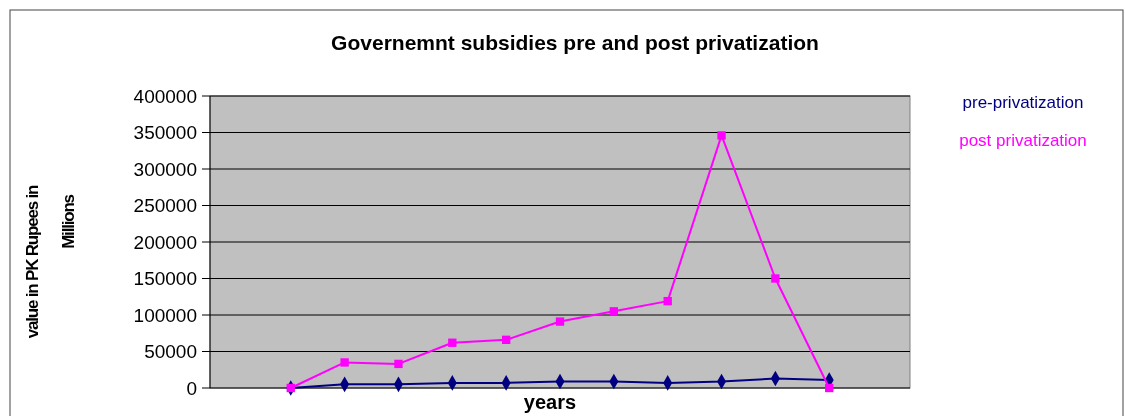  I want to click on y-tick-label: 50000, so click(170, 352).